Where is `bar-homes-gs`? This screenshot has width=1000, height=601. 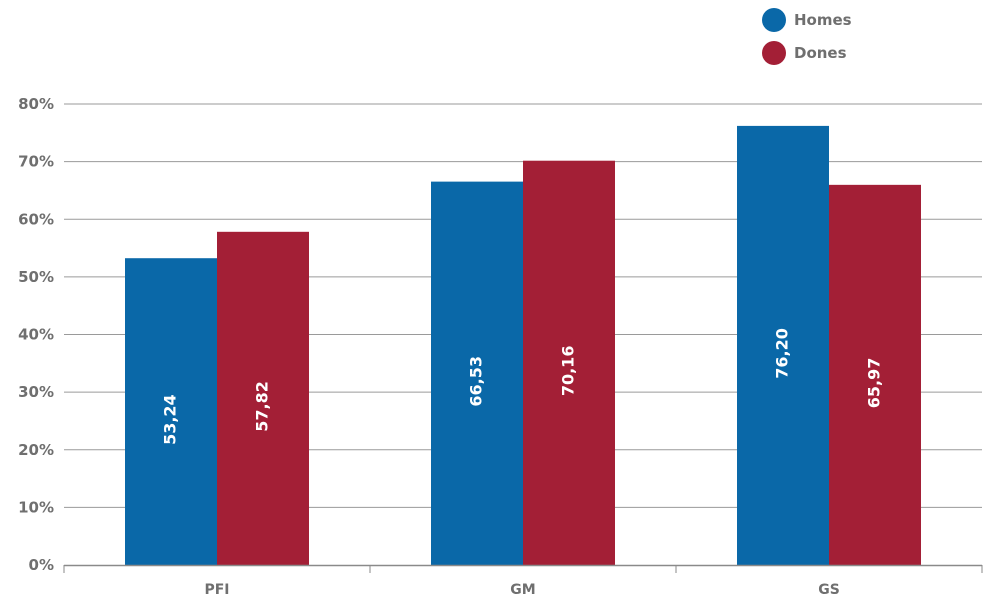 bar-homes-gs is located at coordinates (783, 345).